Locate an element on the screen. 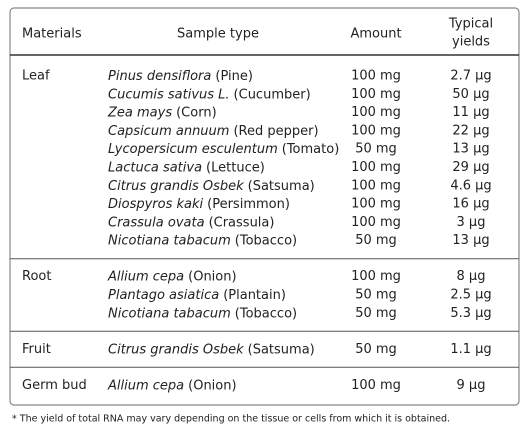 The image size is (527, 429). species: Lycopersicum esculentum is located at coordinates (193, 149).